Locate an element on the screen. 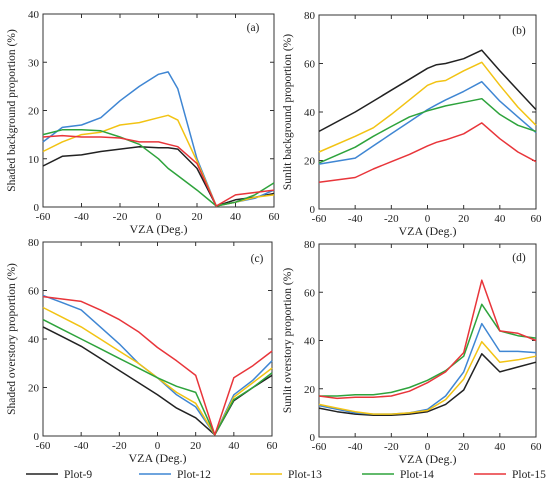 This screenshot has height=488, width=550. y-tick-label: 30 is located at coordinates (34, 63).